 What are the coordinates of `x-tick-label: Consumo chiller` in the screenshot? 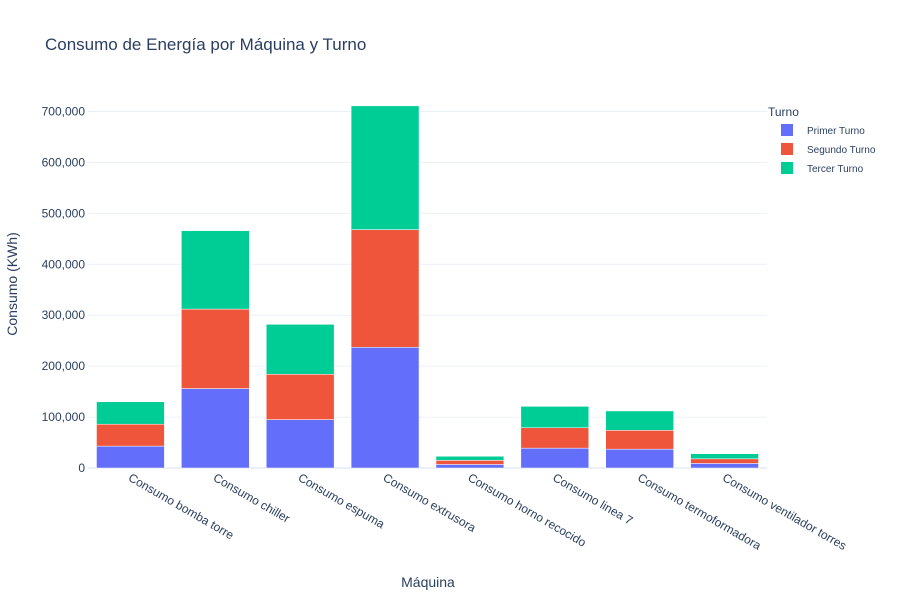 It's located at (252, 497).